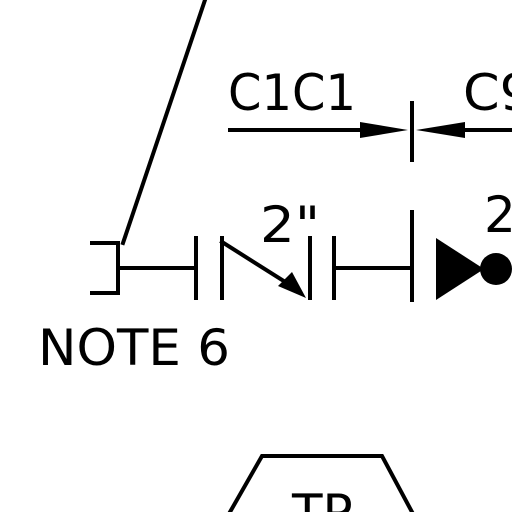 The image size is (512, 512). Describe the element at coordinates (322, 498) in the screenshot. I see `tag-label: TP` at that location.